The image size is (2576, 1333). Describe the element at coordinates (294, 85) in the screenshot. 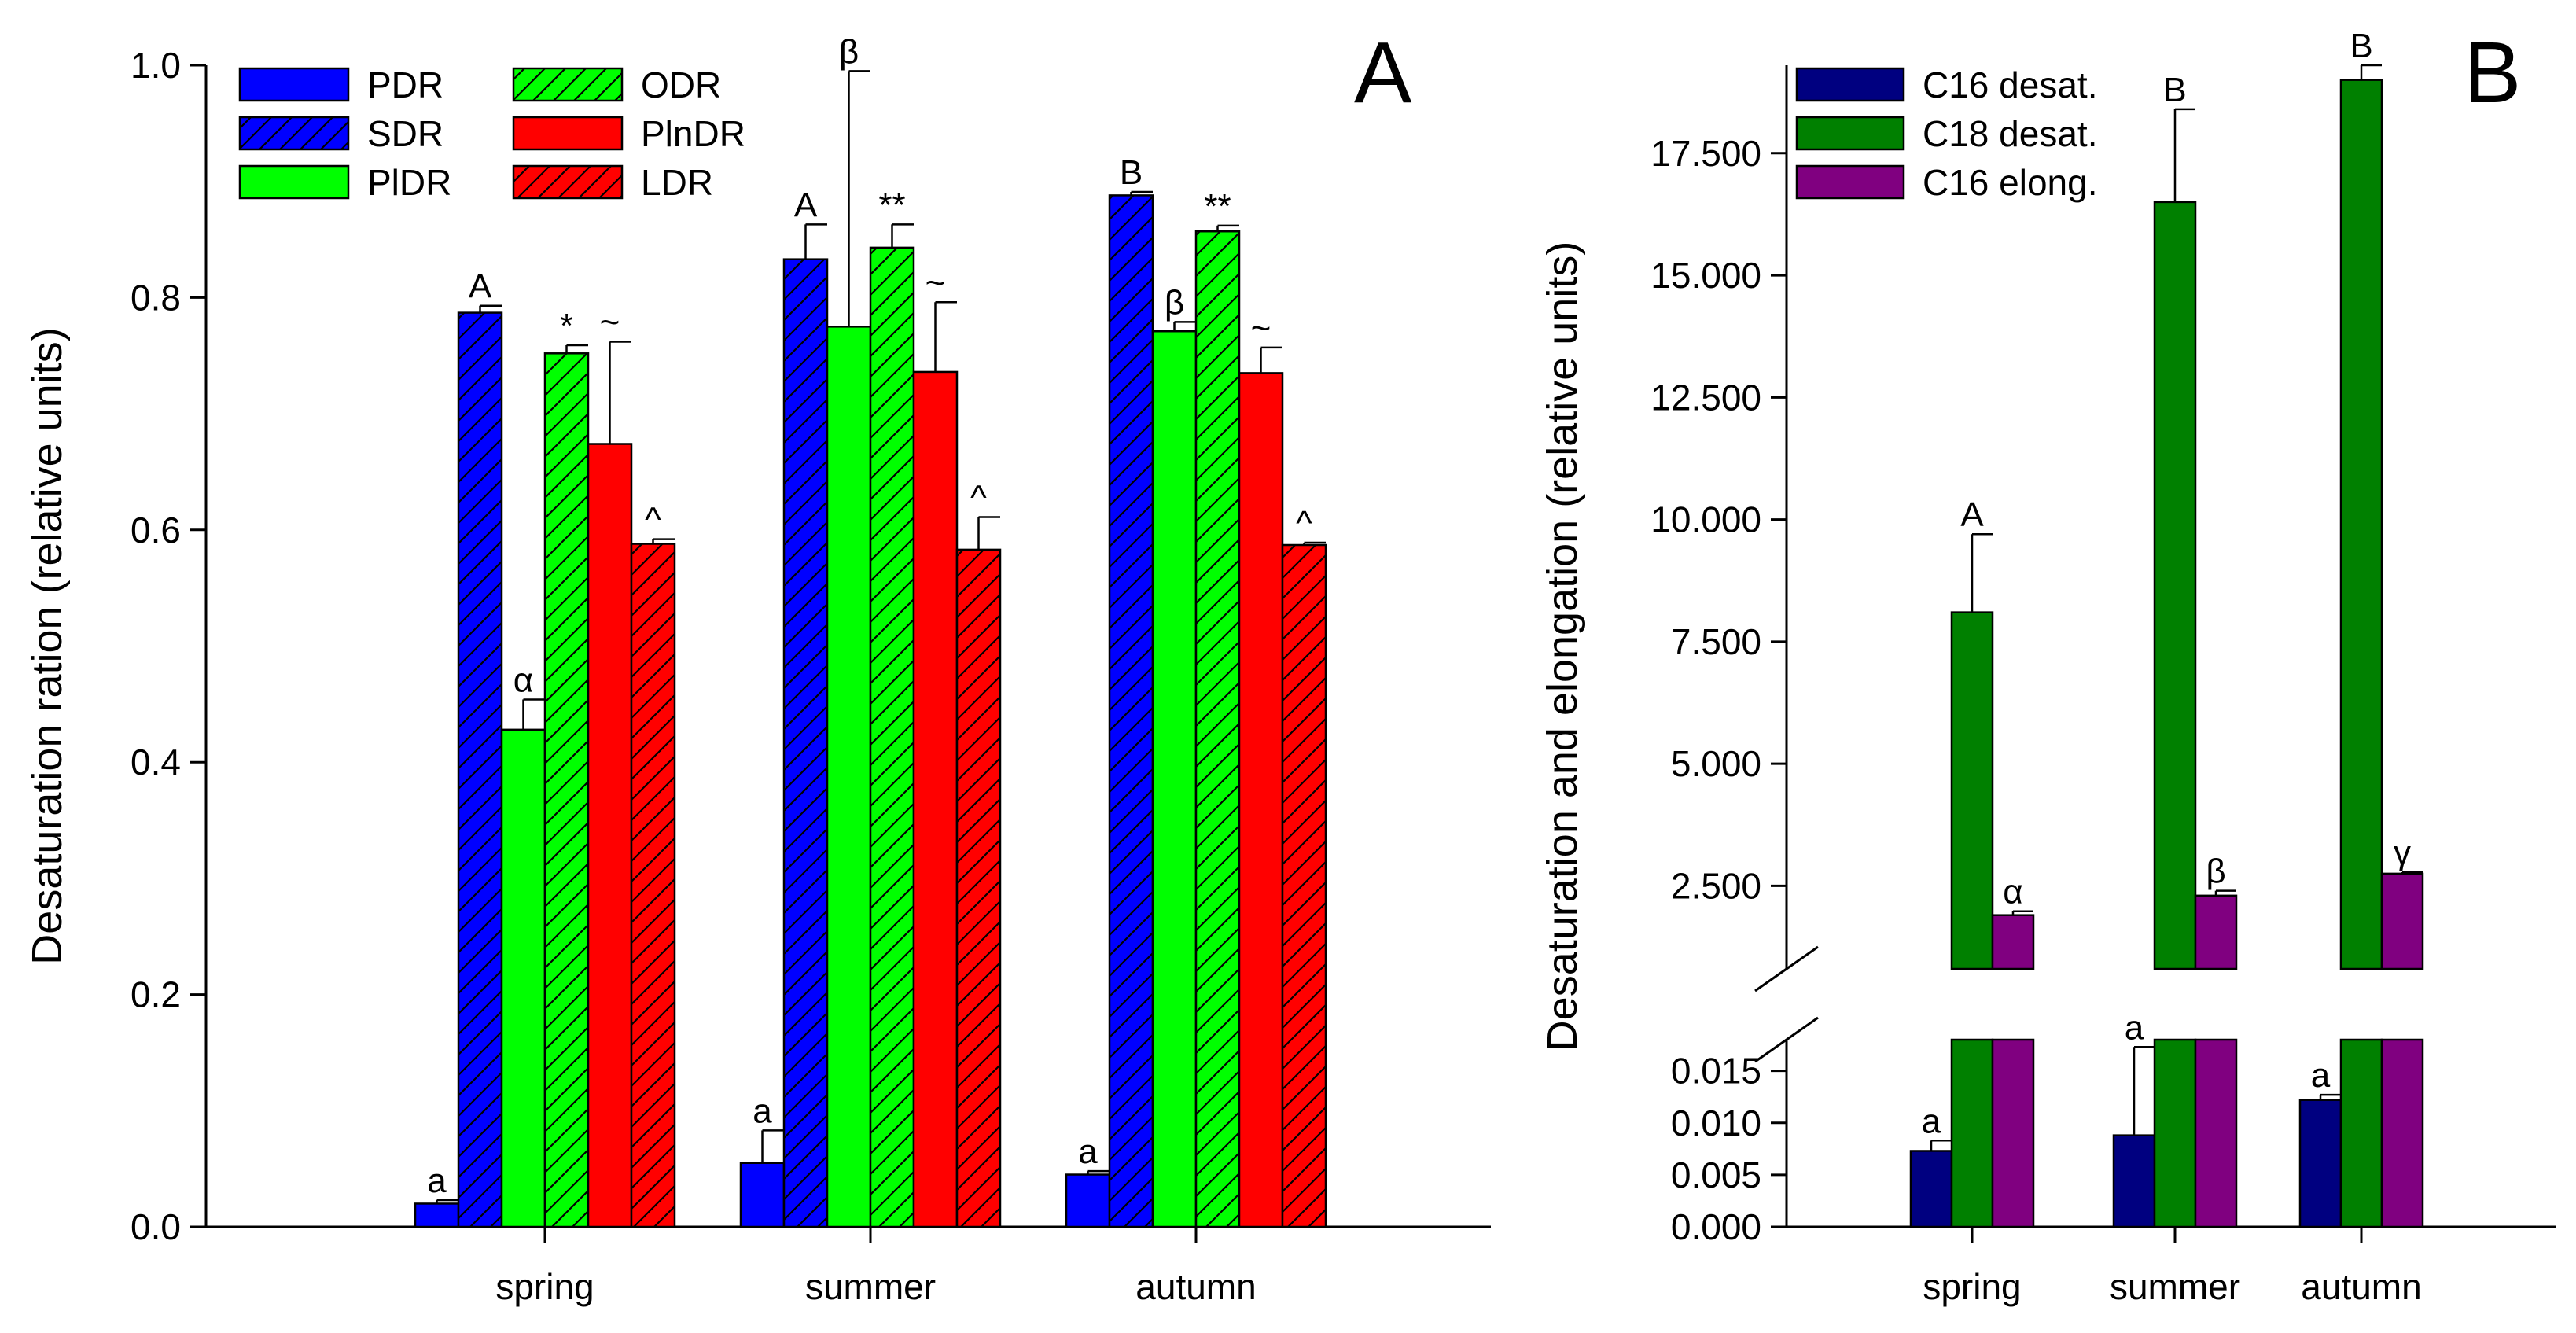

I see `legend-swatch-pdr` at that location.